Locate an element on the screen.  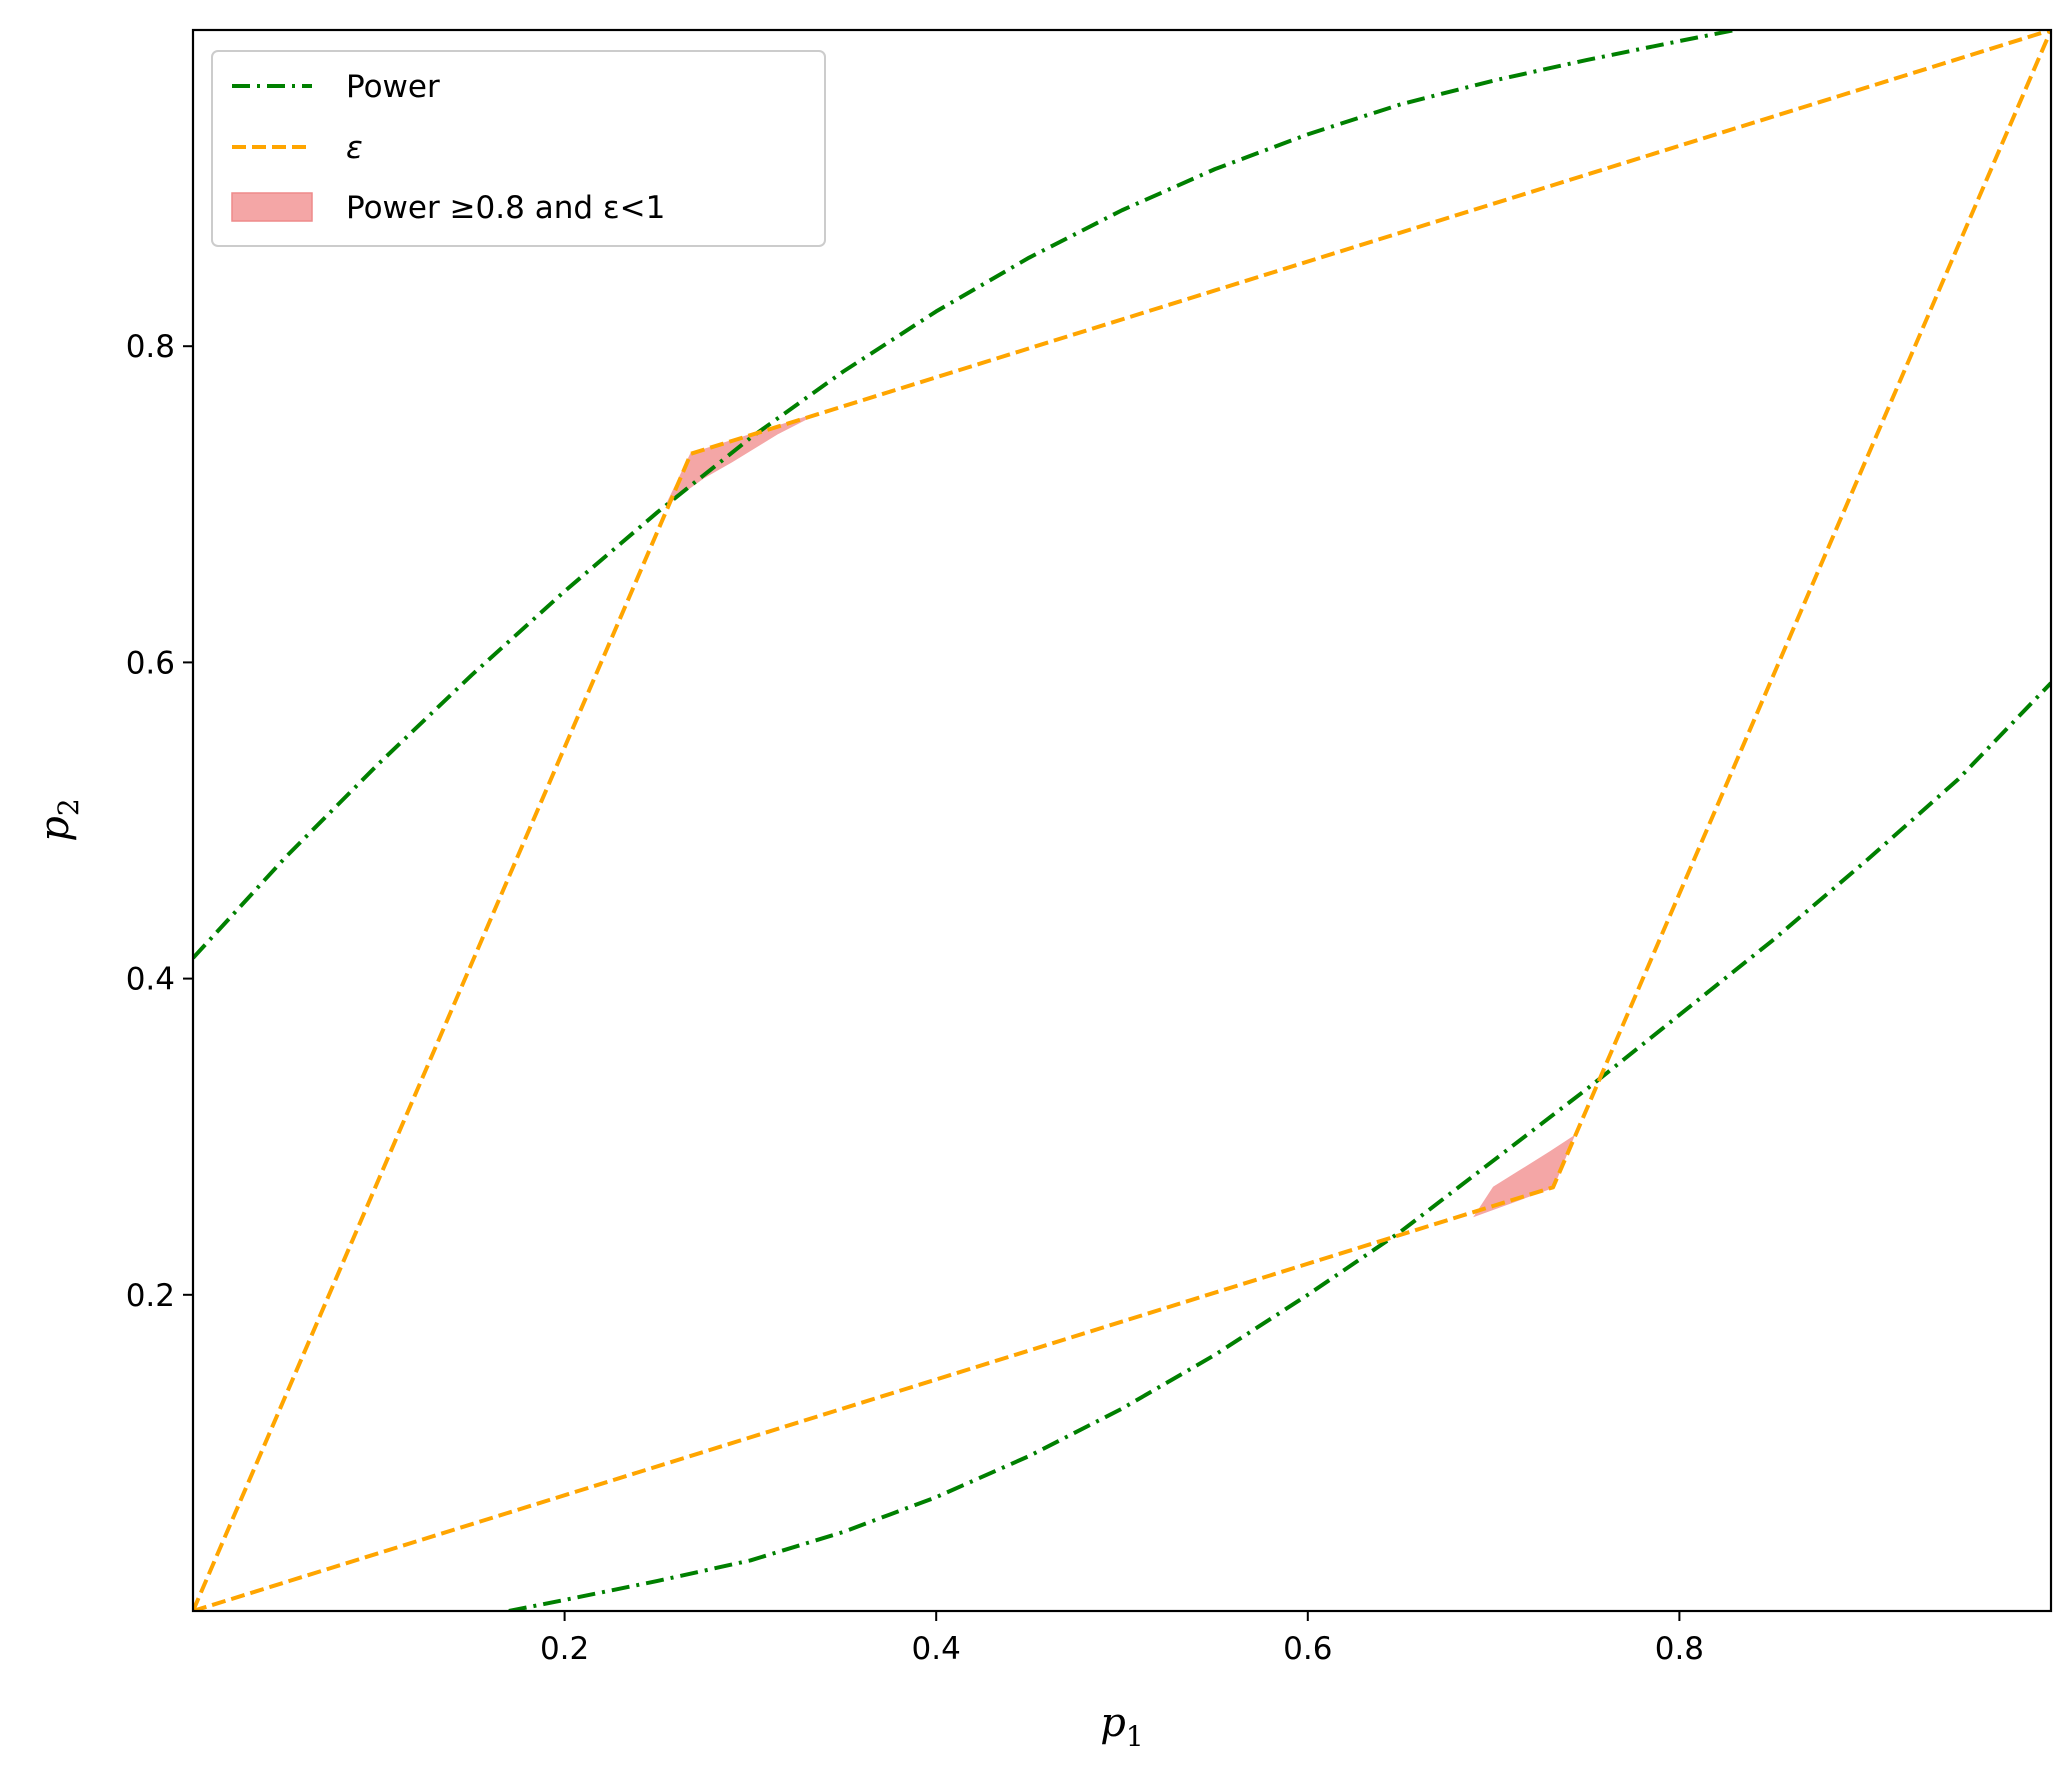
x-axis-label: p1 is located at coordinates (1121, 1726).